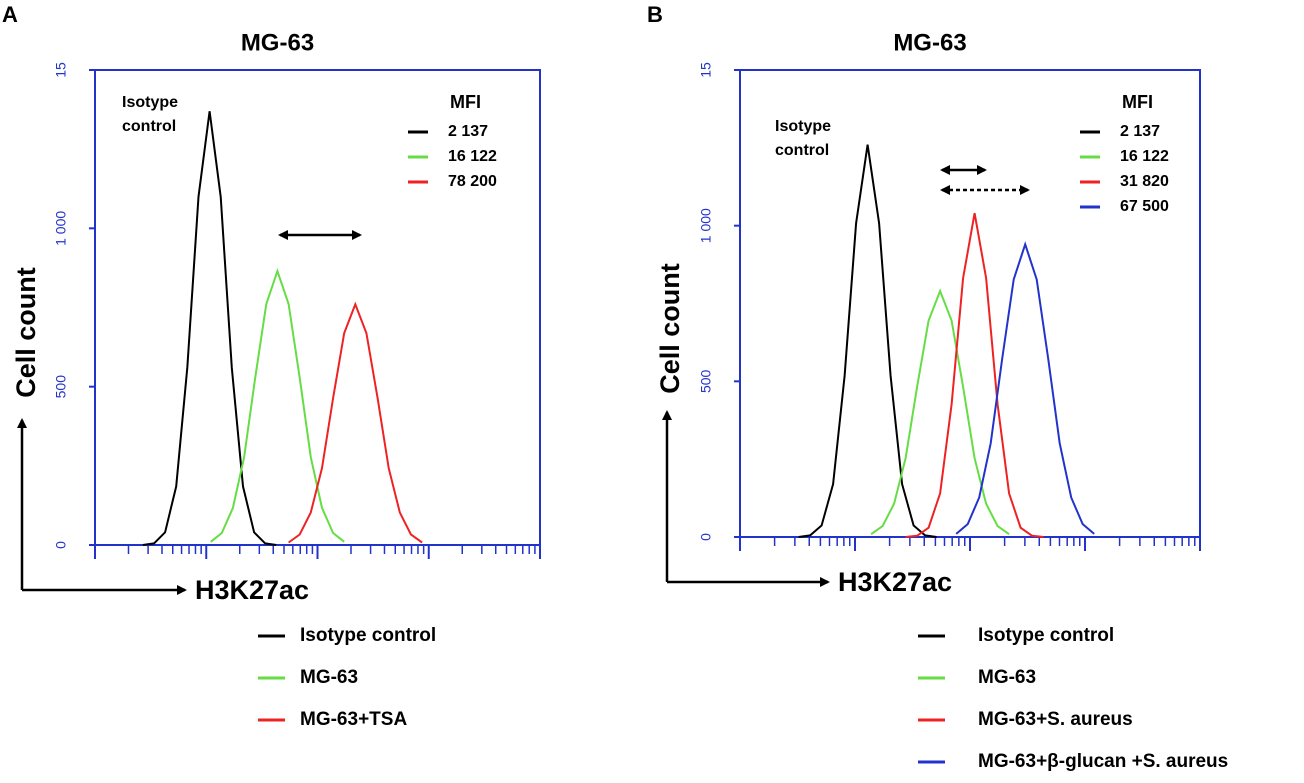  I want to click on legend-label: MG-63+TSA, so click(353, 719).